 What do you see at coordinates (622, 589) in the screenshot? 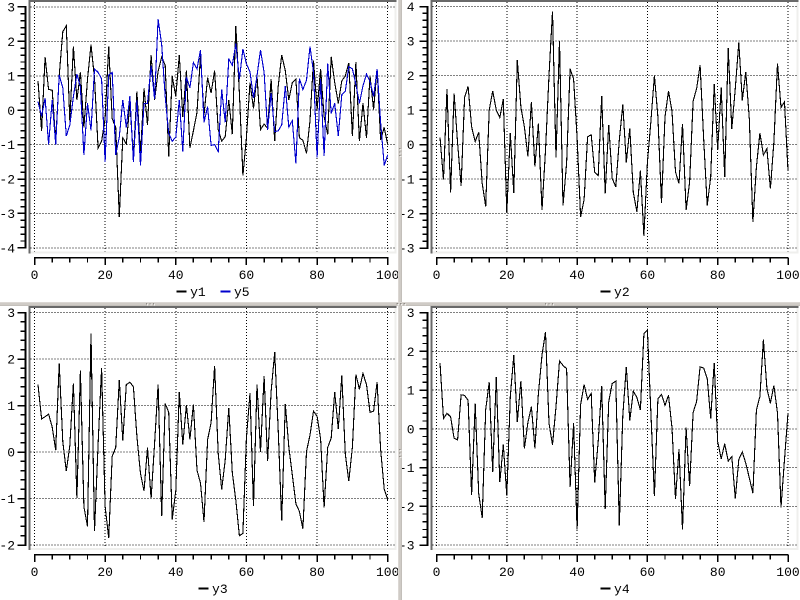
I see `svg-text: y4` at bounding box center [622, 589].